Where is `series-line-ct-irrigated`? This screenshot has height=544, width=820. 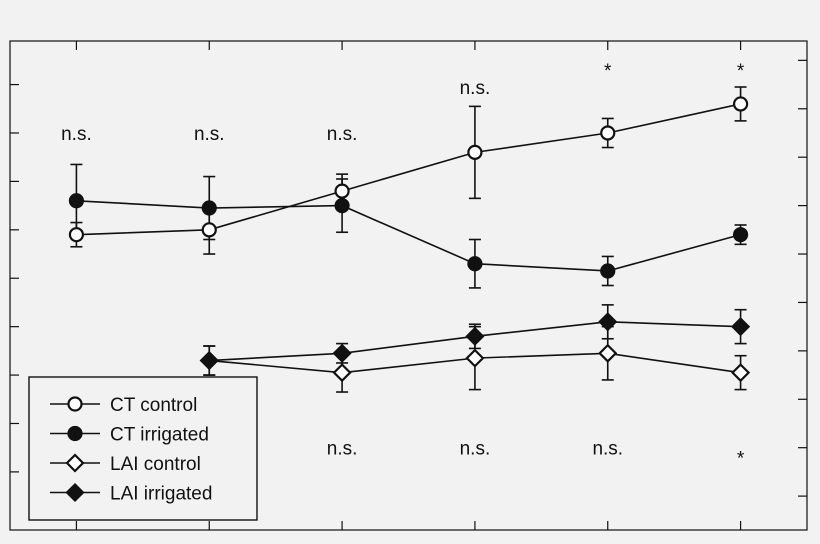
series-line-ct-irrigated is located at coordinates (408, 235).